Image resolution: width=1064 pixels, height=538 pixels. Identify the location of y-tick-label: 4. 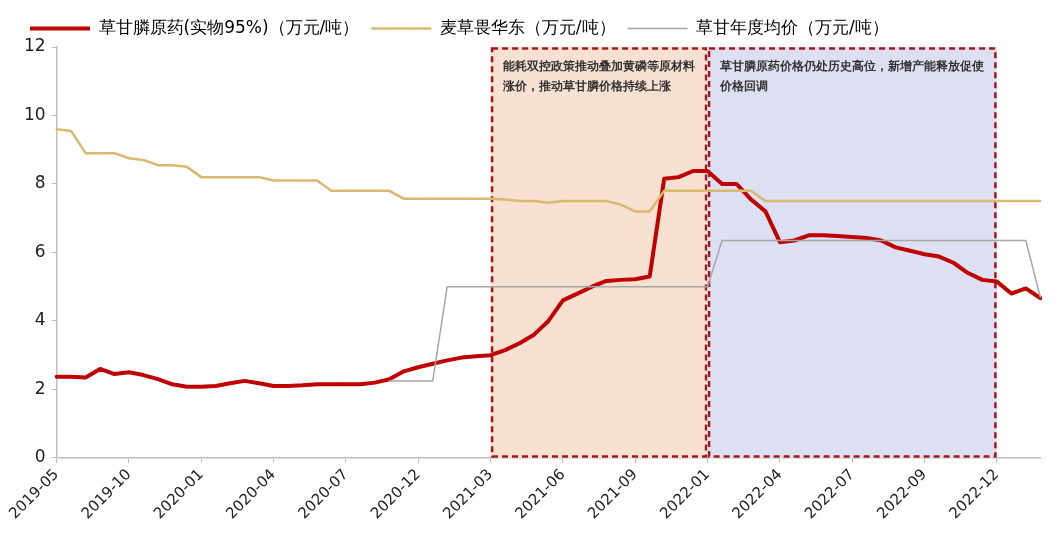
(40, 319).